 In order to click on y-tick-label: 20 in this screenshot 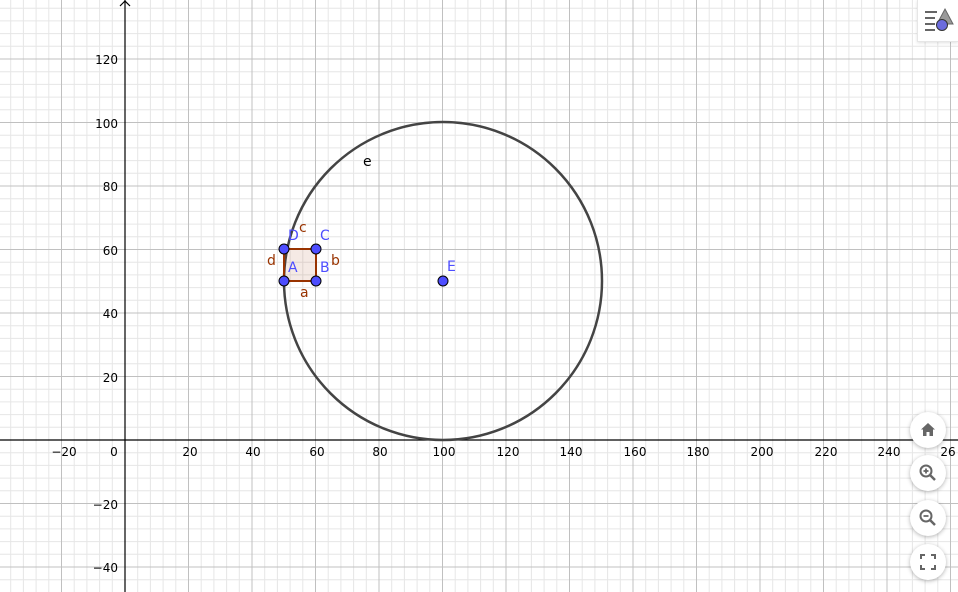, I will do `click(110, 378)`.